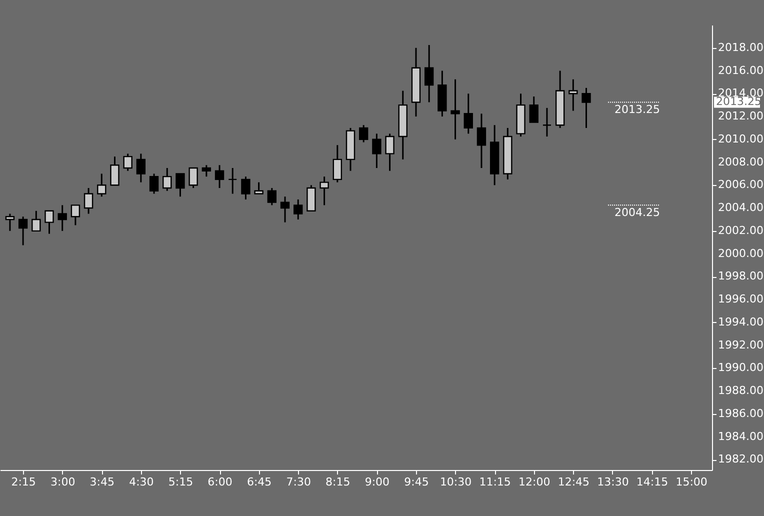 The image size is (764, 516). I want to click on x-tick-label: 4:30, so click(141, 482).